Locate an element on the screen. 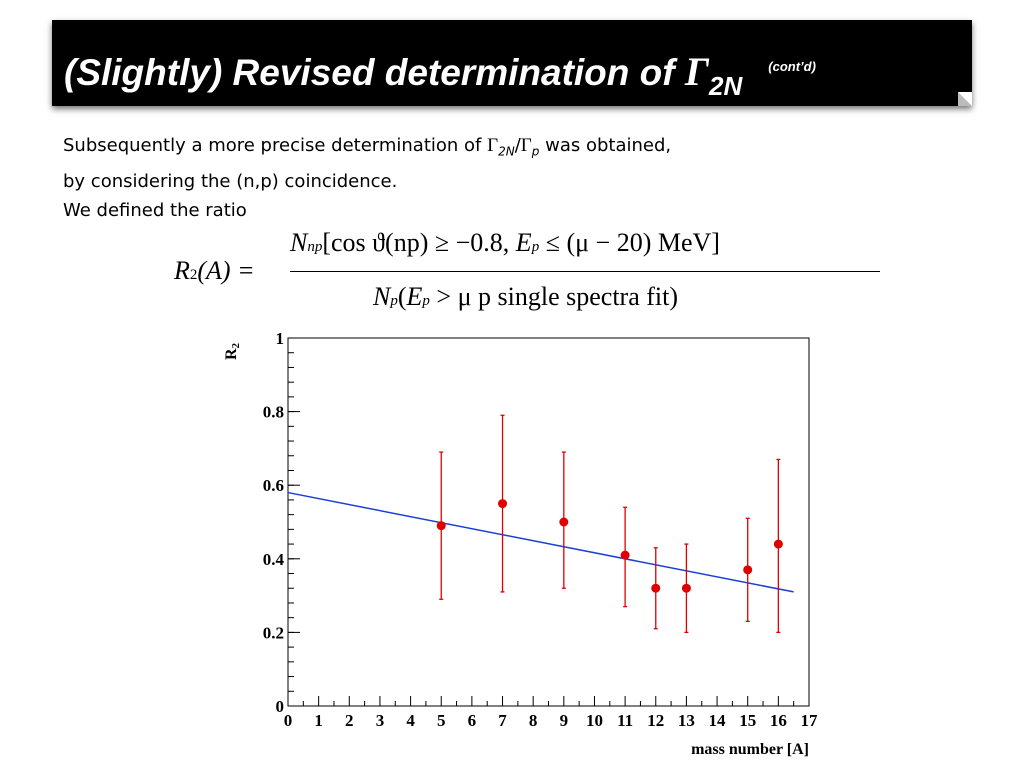 This screenshot has width=1024, height=768. y-axis-label: R2 is located at coordinates (232, 351).